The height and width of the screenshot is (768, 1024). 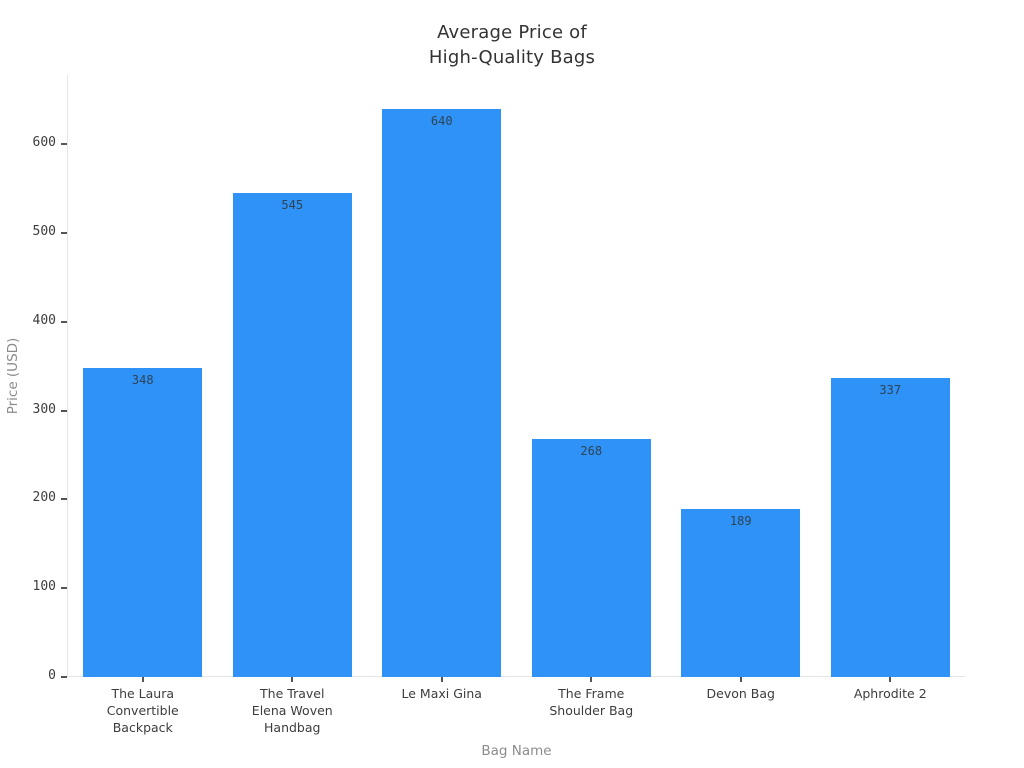 What do you see at coordinates (44, 409) in the screenshot?
I see `y-tick-label: 300` at bounding box center [44, 409].